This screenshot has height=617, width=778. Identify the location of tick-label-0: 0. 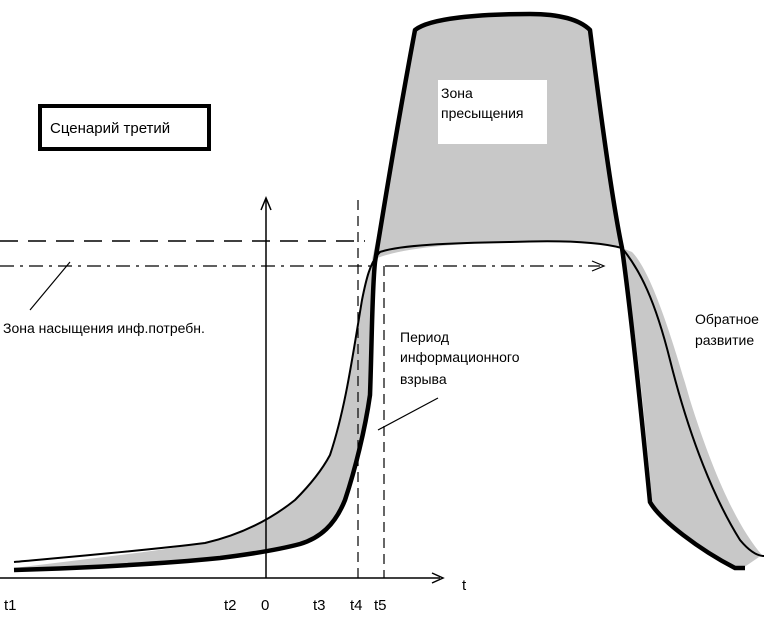
(265, 605).